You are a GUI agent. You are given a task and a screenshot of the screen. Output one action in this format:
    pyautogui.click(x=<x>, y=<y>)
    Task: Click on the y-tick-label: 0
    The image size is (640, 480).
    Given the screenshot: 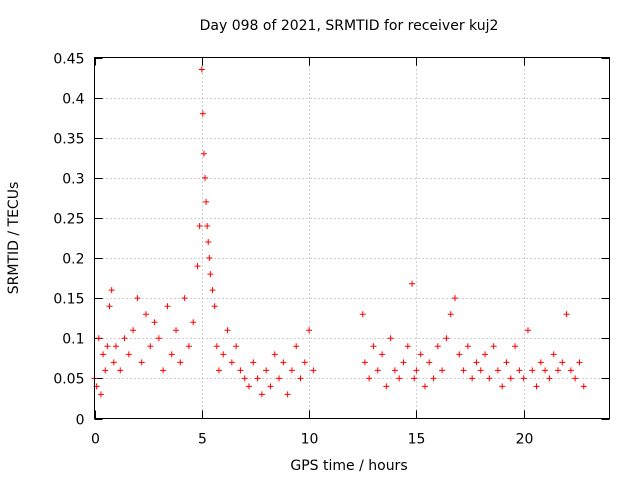 What is the action you would take?
    pyautogui.click(x=80, y=421)
    